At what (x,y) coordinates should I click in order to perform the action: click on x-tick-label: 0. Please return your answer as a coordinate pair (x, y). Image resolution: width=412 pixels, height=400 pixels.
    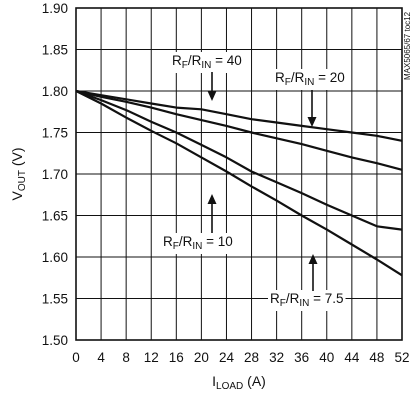
    Looking at the image, I should click on (76, 357).